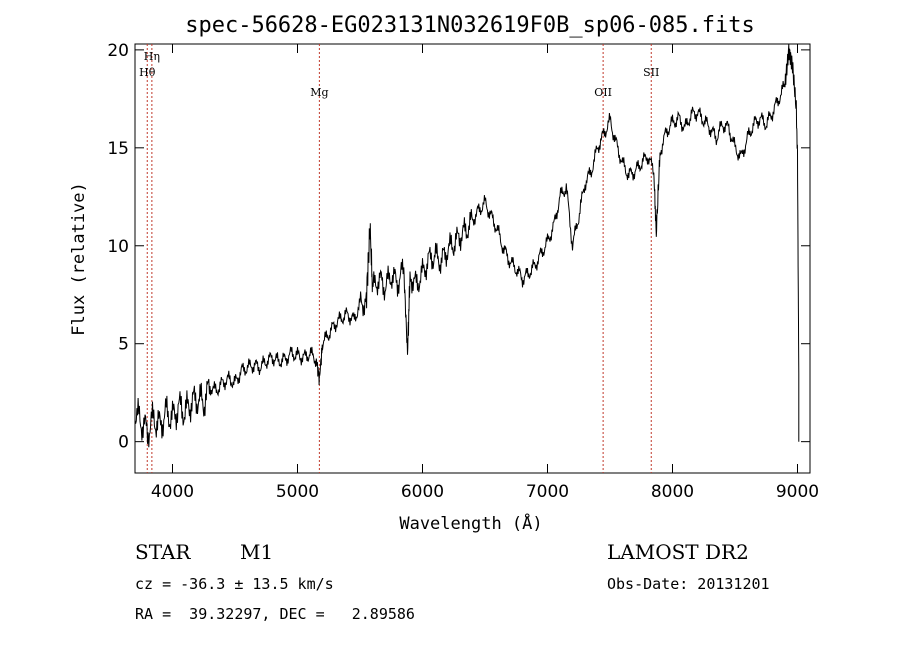 Image resolution: width=900 pixels, height=649 pixels. Describe the element at coordinates (118, 149) in the screenshot. I see `y-tick-label: 15` at that location.